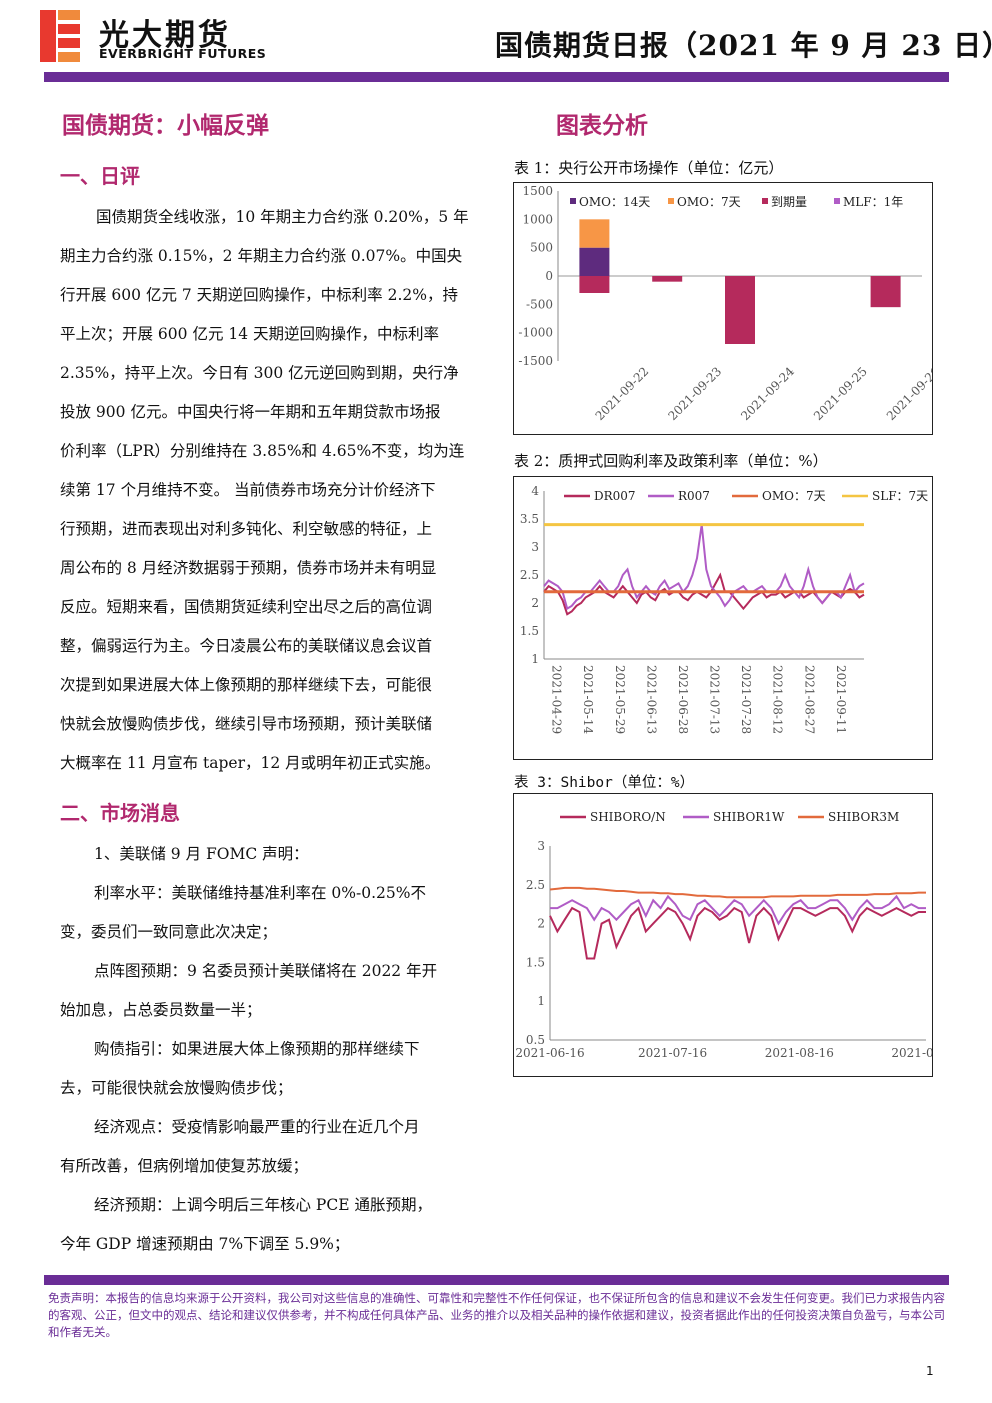  What do you see at coordinates (261, 256) in the screenshot?
I see `body-line: 期主力合约涨 0.15%，2 年期主力合约涨 0.07%。中国央` at bounding box center [261, 256].